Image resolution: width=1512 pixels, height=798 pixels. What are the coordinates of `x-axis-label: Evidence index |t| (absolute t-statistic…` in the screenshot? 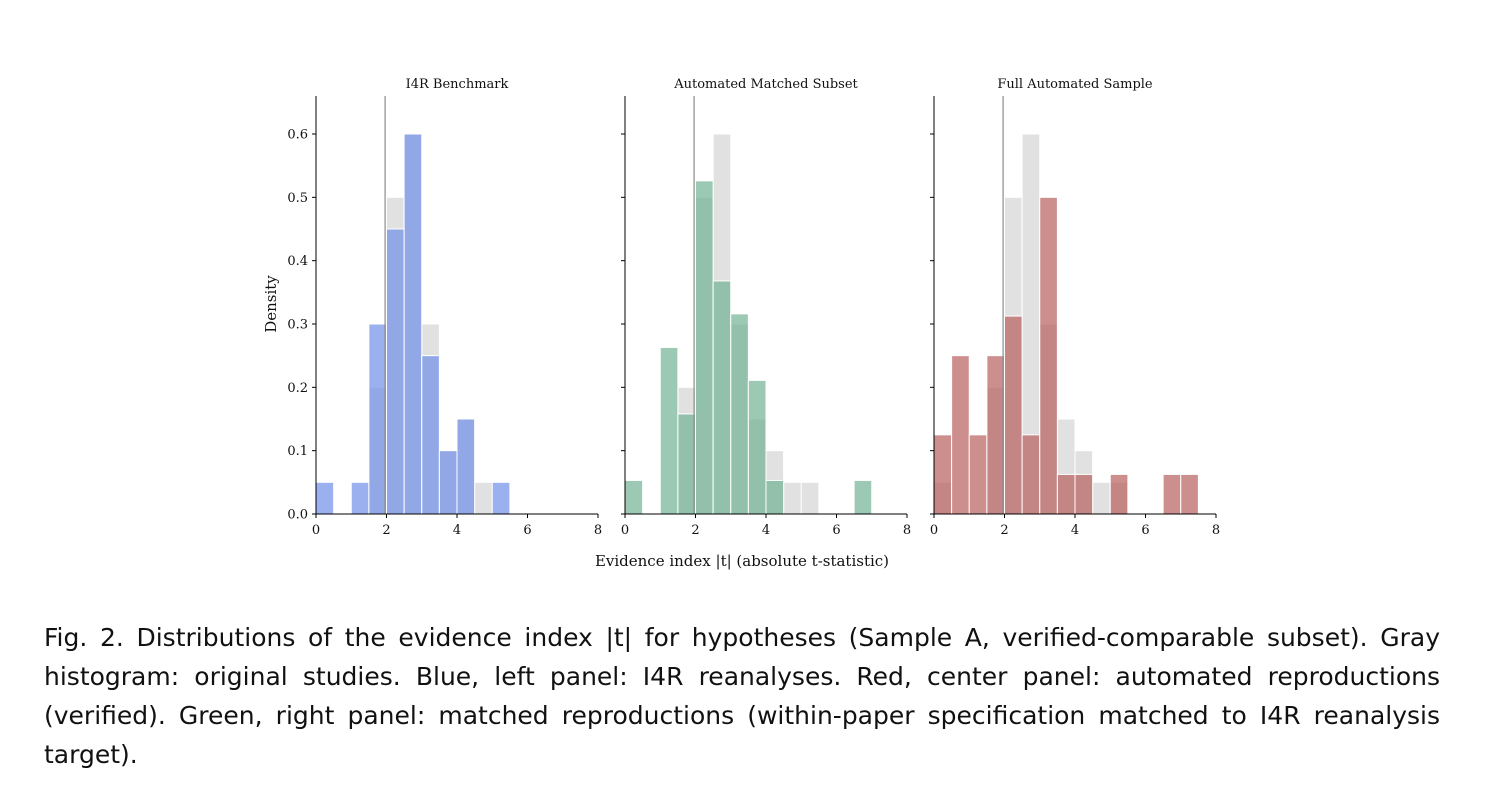 It's located at (742, 561).